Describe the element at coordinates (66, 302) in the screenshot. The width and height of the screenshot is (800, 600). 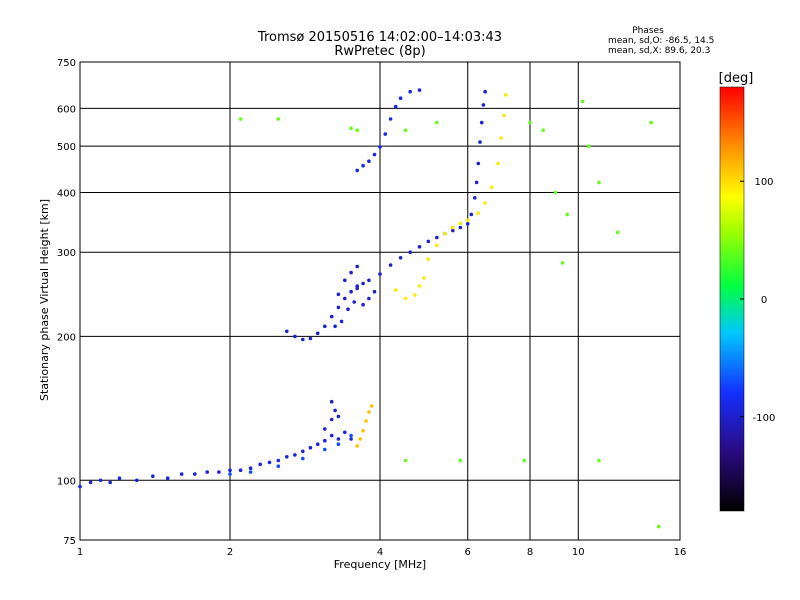
I see `y-axis-ticks: 75 100 200 300 400 500 600 750` at that location.